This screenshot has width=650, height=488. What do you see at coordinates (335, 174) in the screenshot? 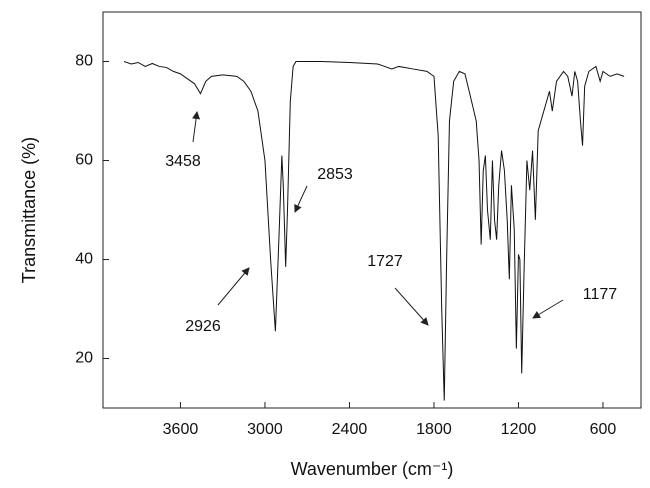
I see `peak-annotation: 2853` at bounding box center [335, 174].